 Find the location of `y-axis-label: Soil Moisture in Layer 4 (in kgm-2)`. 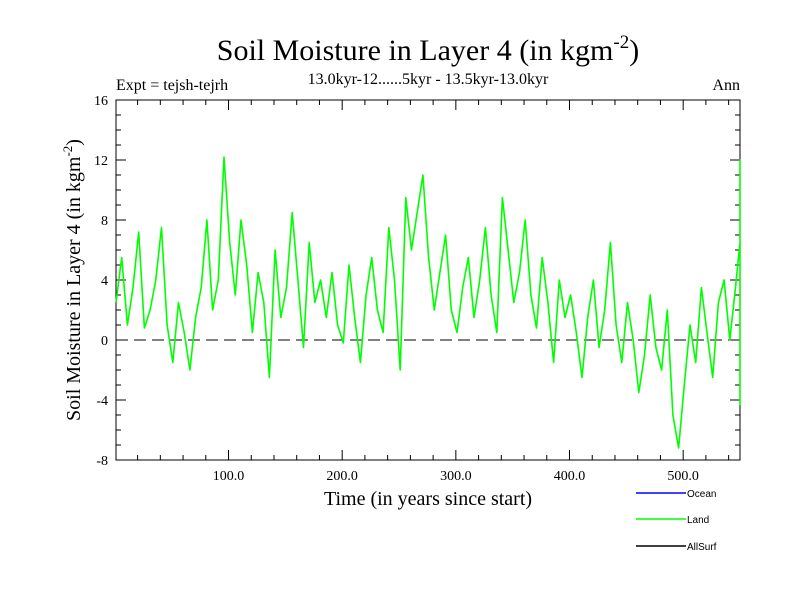

y-axis-label: Soil Moisture in Layer 4 (in kgm-2) is located at coordinates (72, 280).